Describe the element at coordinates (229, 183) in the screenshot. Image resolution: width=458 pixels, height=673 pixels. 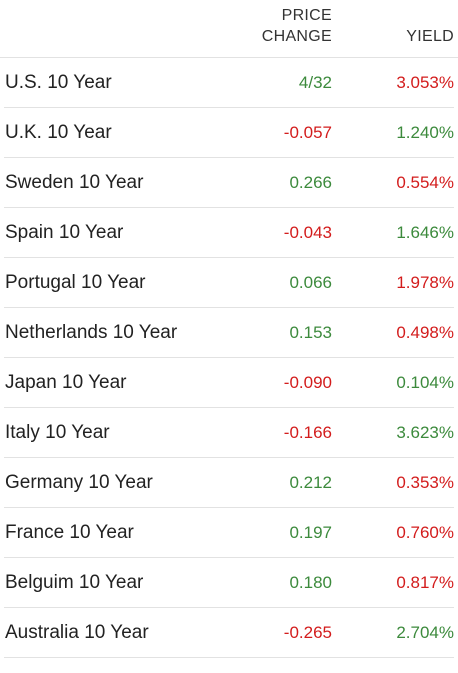
I see `table-row: Sweden 10 Year 0.266 0.554%` at that location.